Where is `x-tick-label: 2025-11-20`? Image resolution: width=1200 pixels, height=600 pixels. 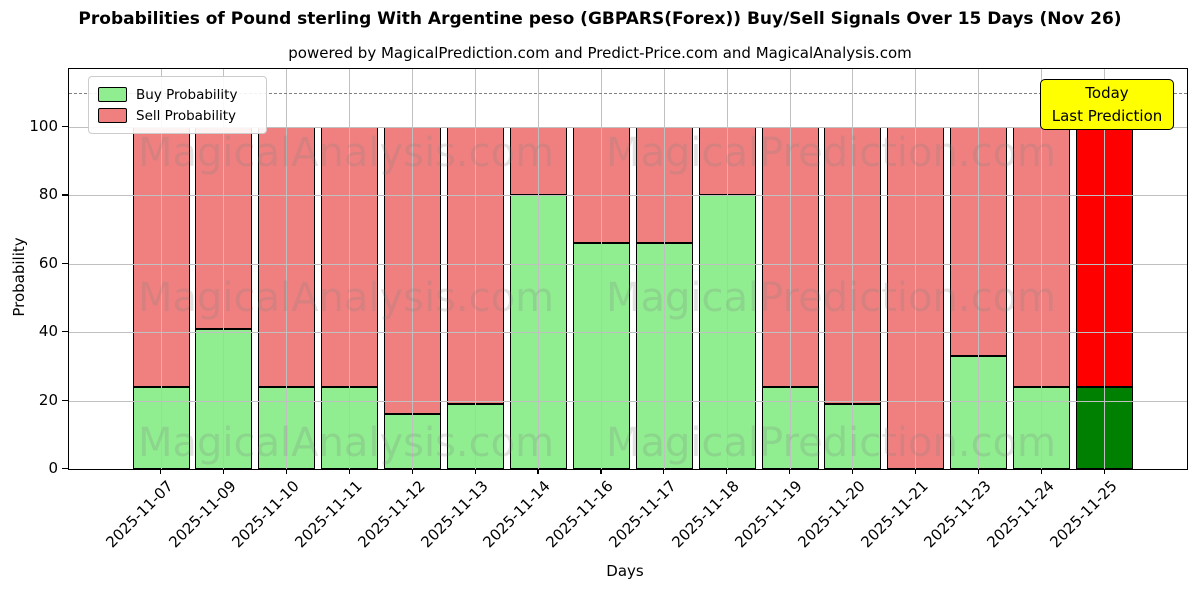 x-tick-label: 2025-11-20 is located at coordinates (831, 514).